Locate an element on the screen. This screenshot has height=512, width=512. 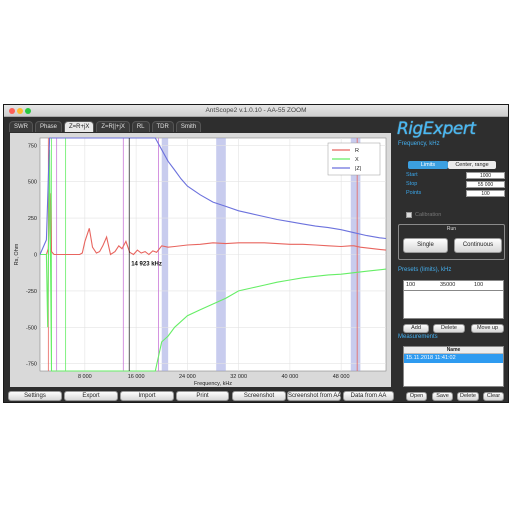
name-column-header: Name is located at coordinates (453, 350).